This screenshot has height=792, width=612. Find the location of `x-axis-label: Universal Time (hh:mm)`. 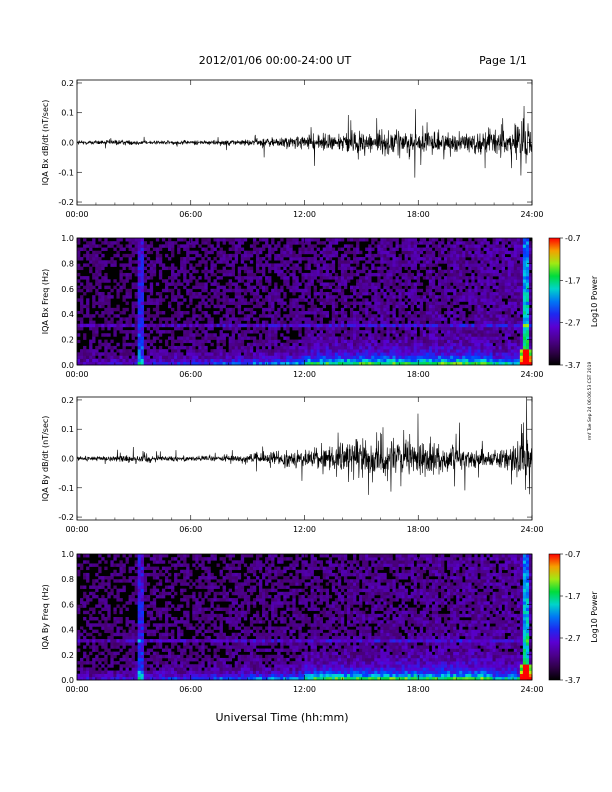

x-axis-label: Universal Time (hh:mm) is located at coordinates (282, 717).